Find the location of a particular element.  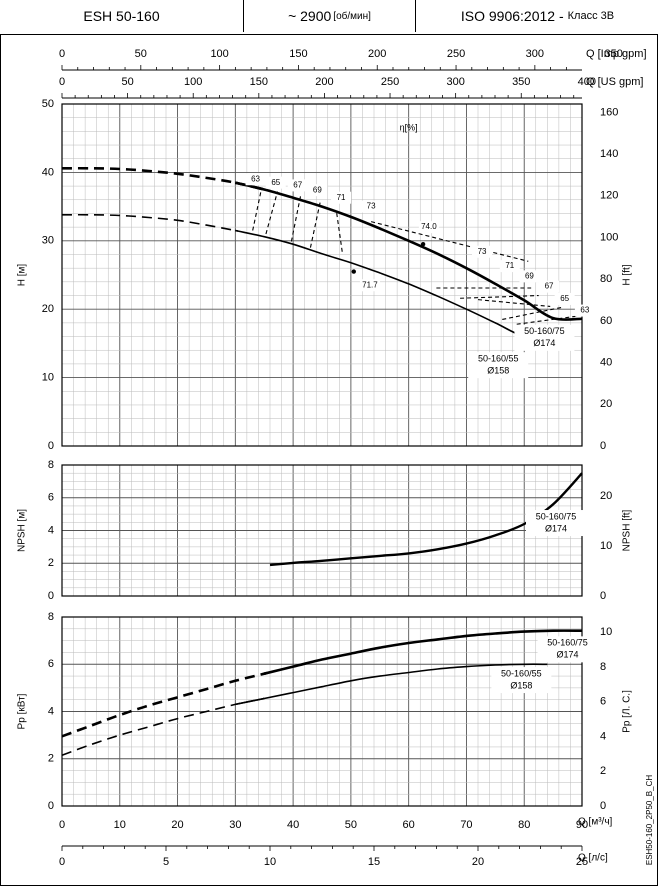

npsh-ytick-label: 4 is located at coordinates (51, 530).